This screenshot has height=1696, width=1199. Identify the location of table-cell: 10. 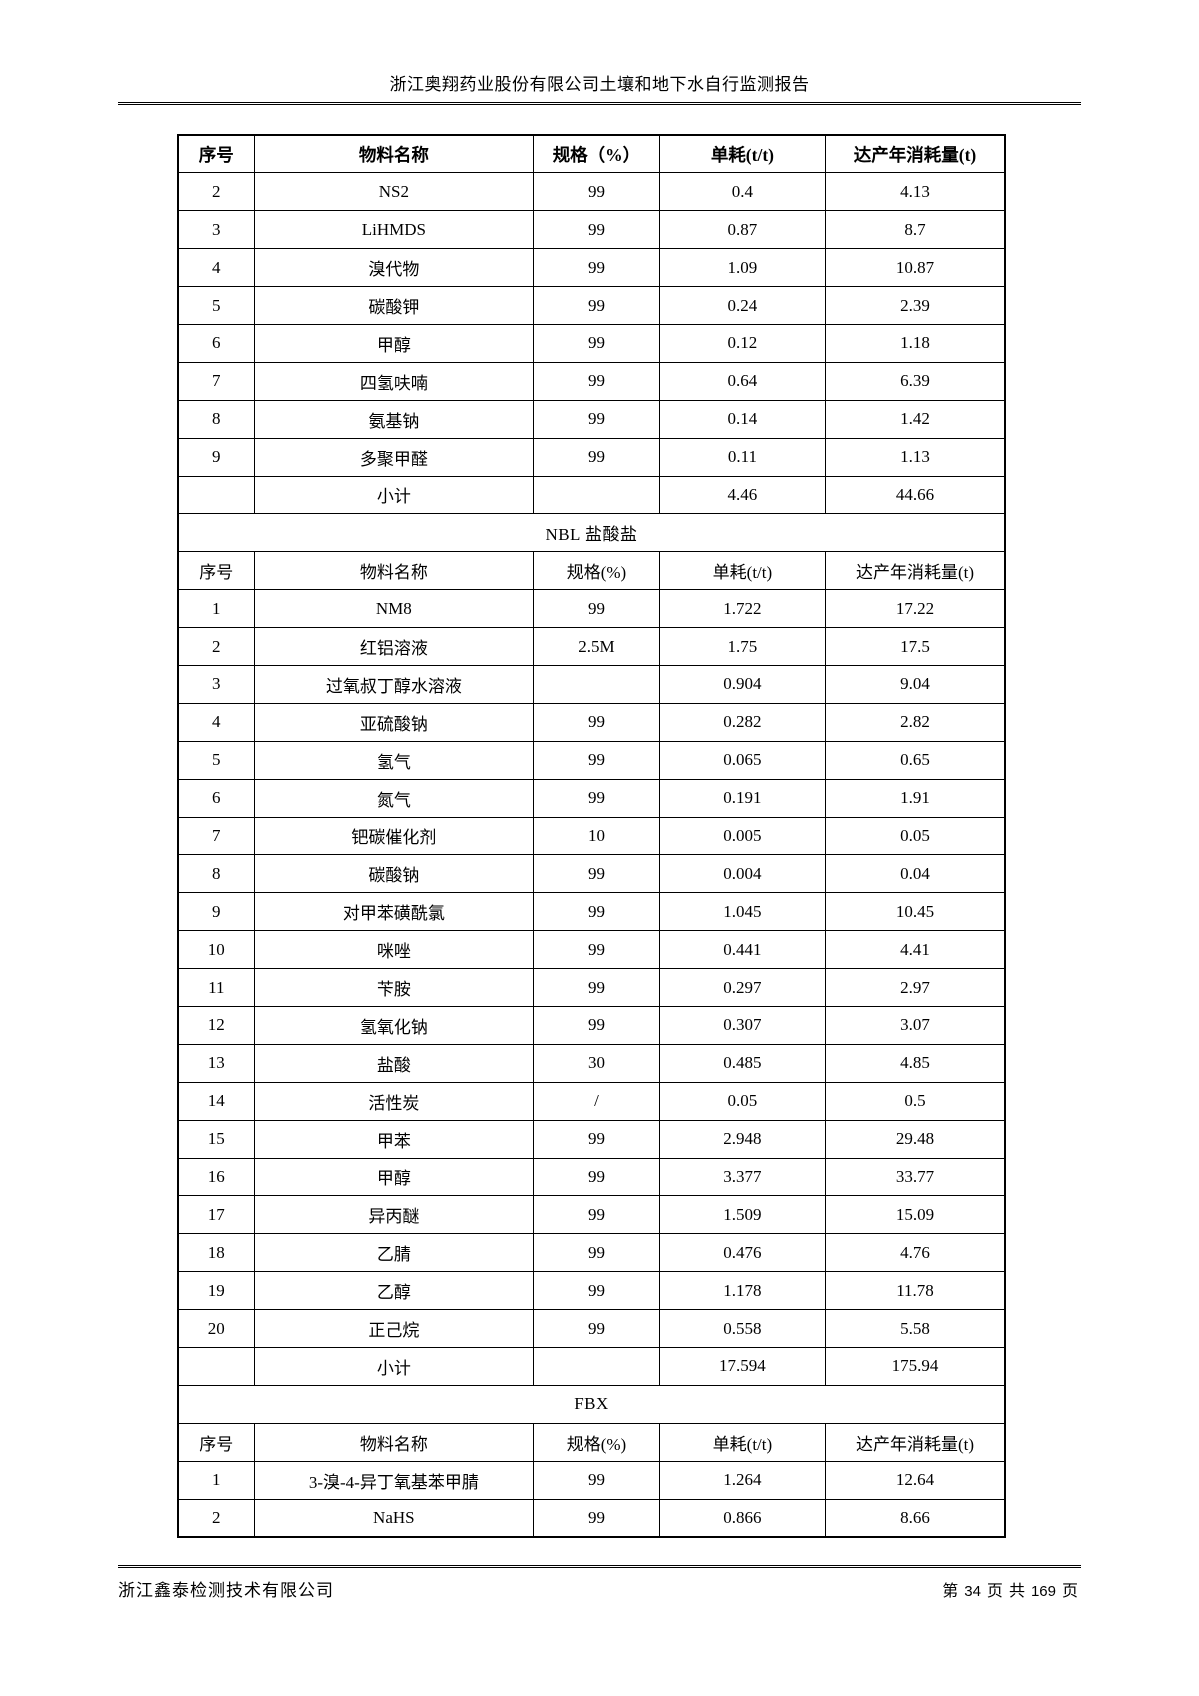
(596, 836).